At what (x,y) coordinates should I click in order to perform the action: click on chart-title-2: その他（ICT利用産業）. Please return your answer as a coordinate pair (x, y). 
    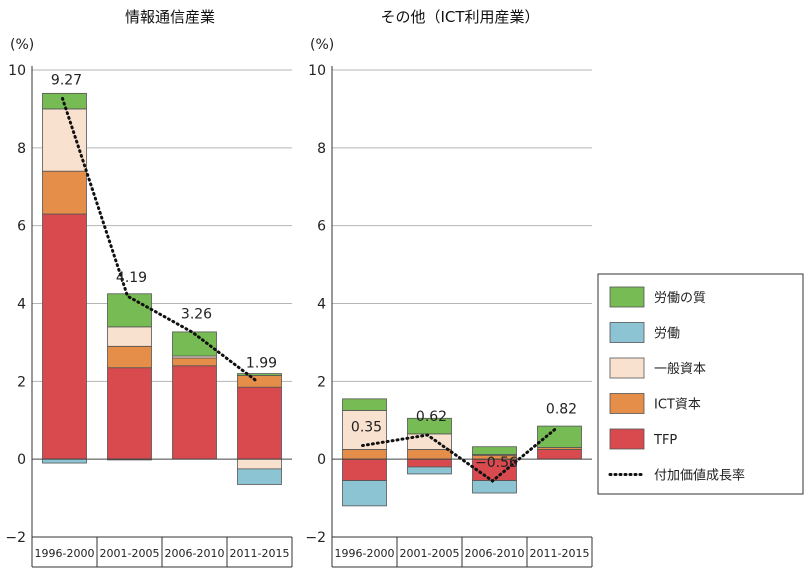
    Looking at the image, I should click on (459, 17).